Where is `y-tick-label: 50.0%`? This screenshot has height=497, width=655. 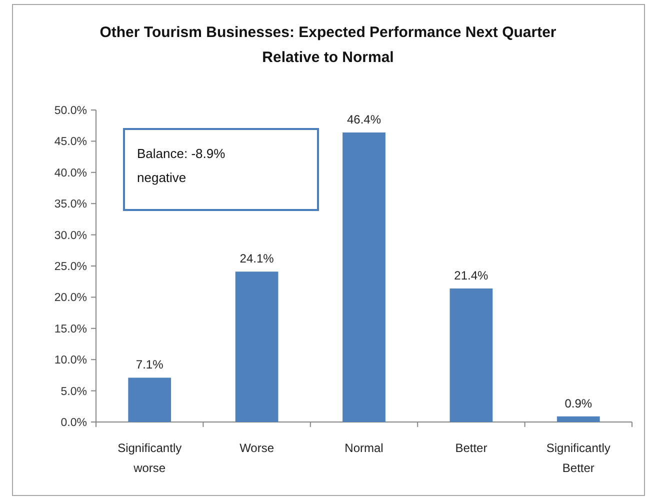
y-tick-label: 50.0% is located at coordinates (70, 111).